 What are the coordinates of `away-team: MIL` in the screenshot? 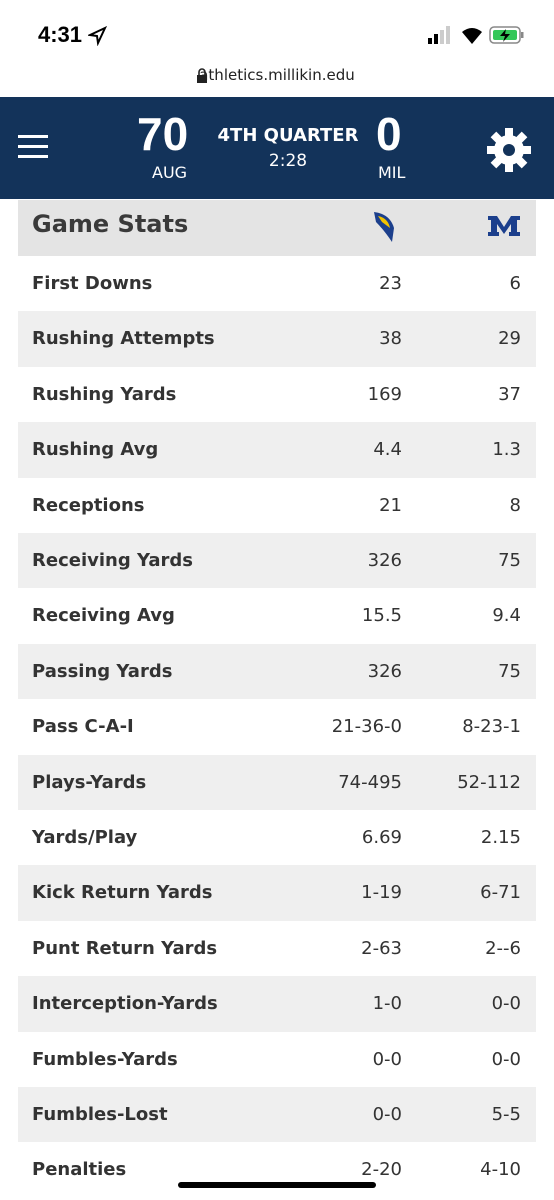 It's located at (392, 172).